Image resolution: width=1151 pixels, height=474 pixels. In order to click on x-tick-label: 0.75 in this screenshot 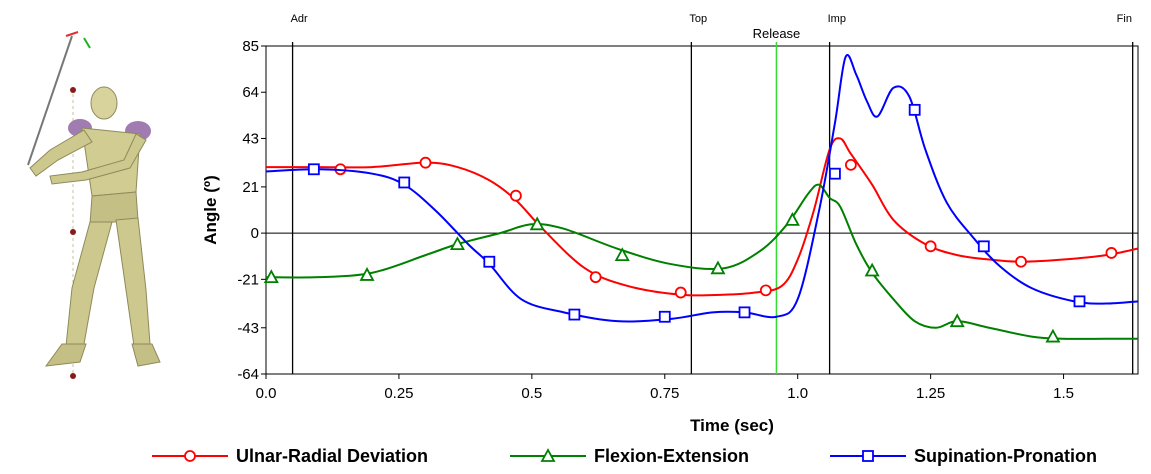, I will do `click(664, 393)`.